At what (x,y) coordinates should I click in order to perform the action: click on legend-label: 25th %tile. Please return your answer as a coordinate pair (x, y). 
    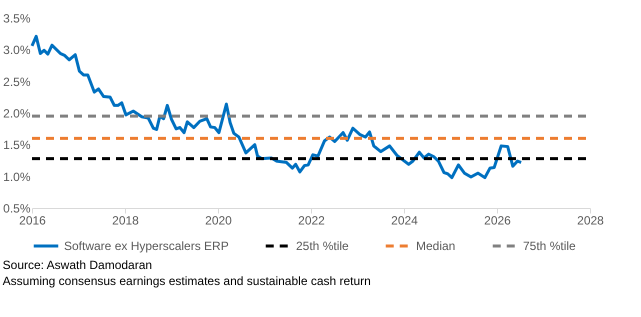
    Looking at the image, I should click on (323, 246).